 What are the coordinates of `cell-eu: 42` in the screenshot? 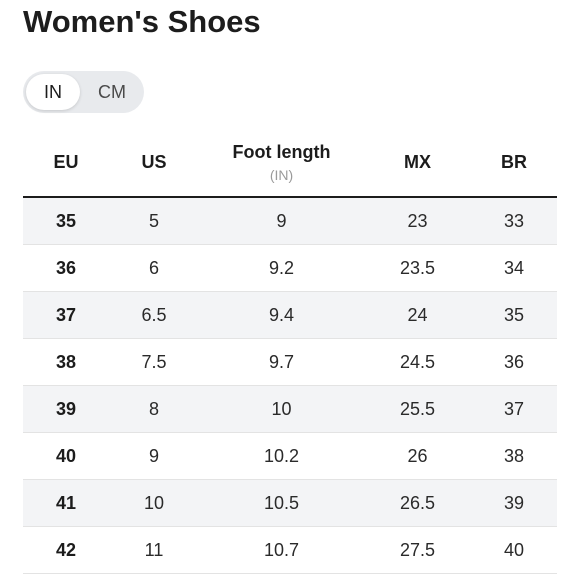 It's located at (66, 550).